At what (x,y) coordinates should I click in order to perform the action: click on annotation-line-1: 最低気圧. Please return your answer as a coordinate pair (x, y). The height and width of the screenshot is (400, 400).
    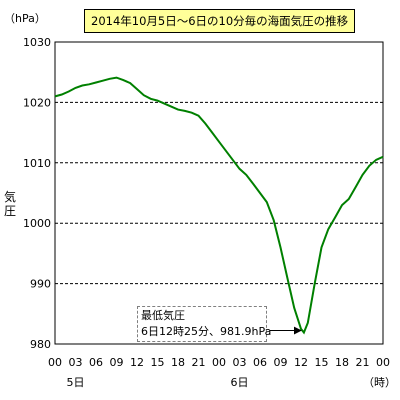
    Looking at the image, I should click on (163, 315).